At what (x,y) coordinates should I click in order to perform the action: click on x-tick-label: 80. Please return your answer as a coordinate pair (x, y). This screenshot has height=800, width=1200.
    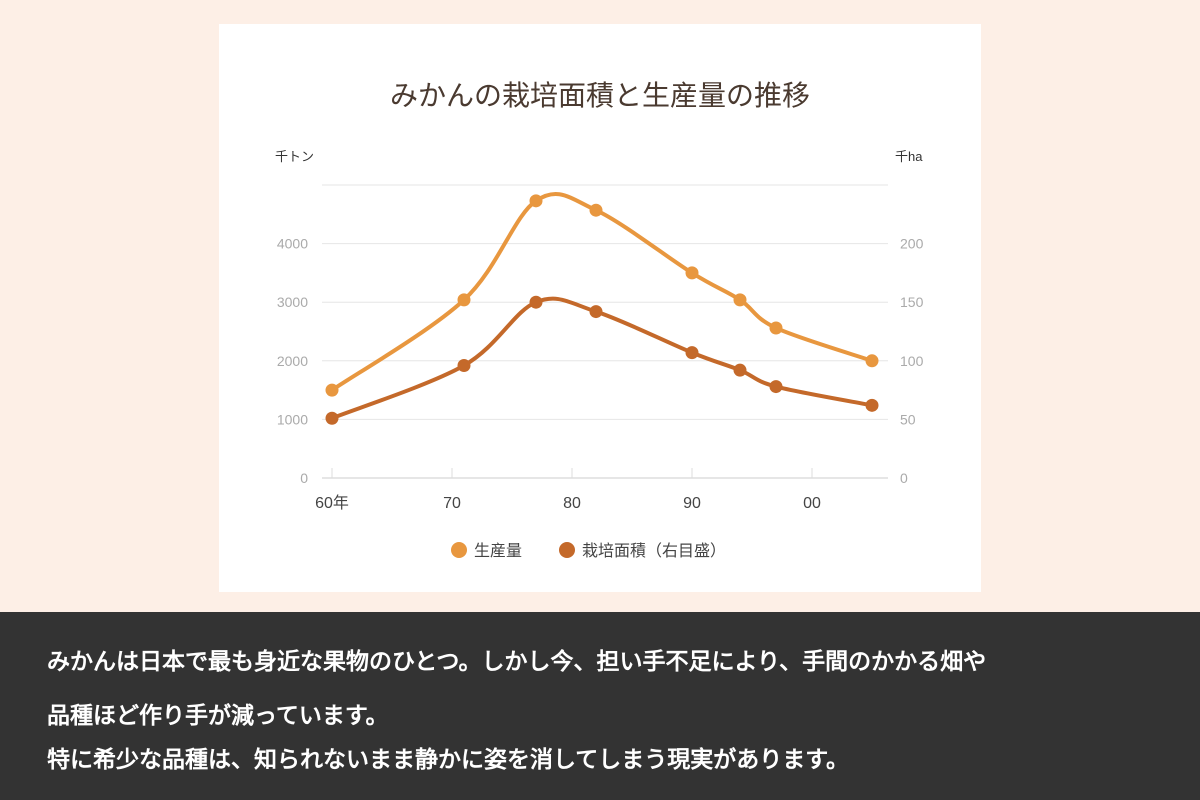
    Looking at the image, I should click on (572, 503).